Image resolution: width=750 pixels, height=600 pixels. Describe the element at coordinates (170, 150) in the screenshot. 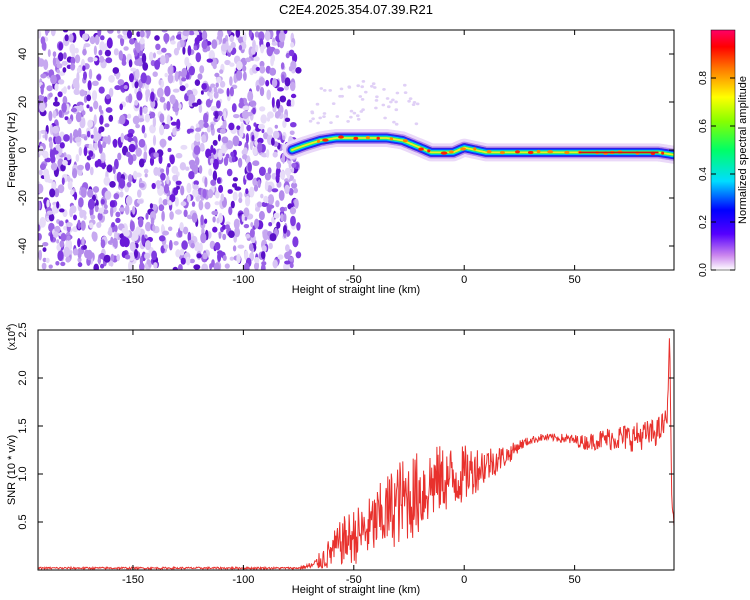

I see `spectrogram-noise-region` at that location.